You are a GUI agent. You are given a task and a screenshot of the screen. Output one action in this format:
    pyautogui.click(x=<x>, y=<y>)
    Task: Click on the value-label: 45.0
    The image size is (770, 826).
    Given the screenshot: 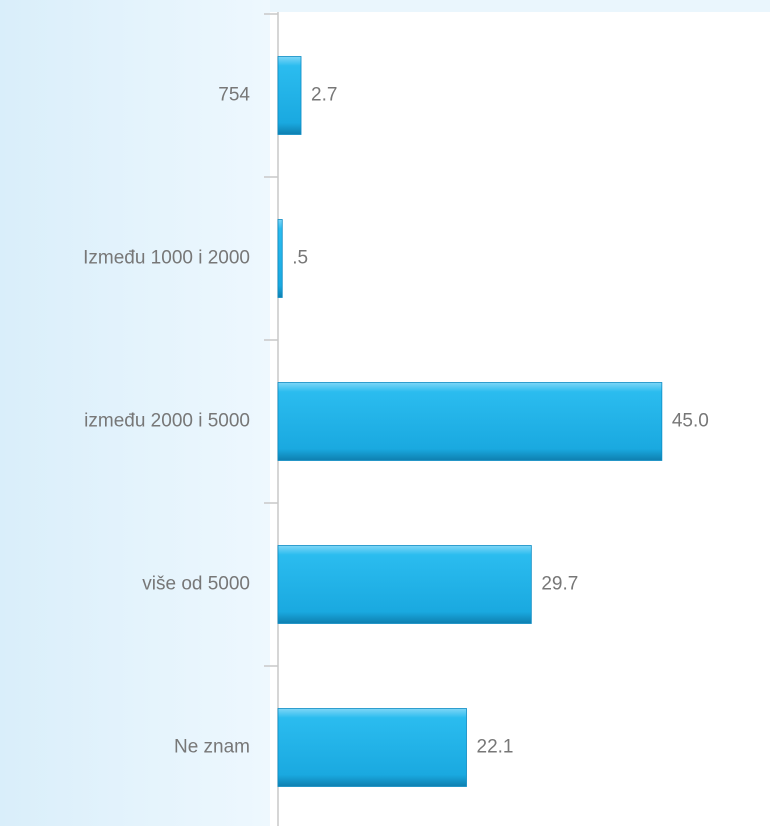 What is the action you would take?
    pyautogui.click(x=690, y=421)
    